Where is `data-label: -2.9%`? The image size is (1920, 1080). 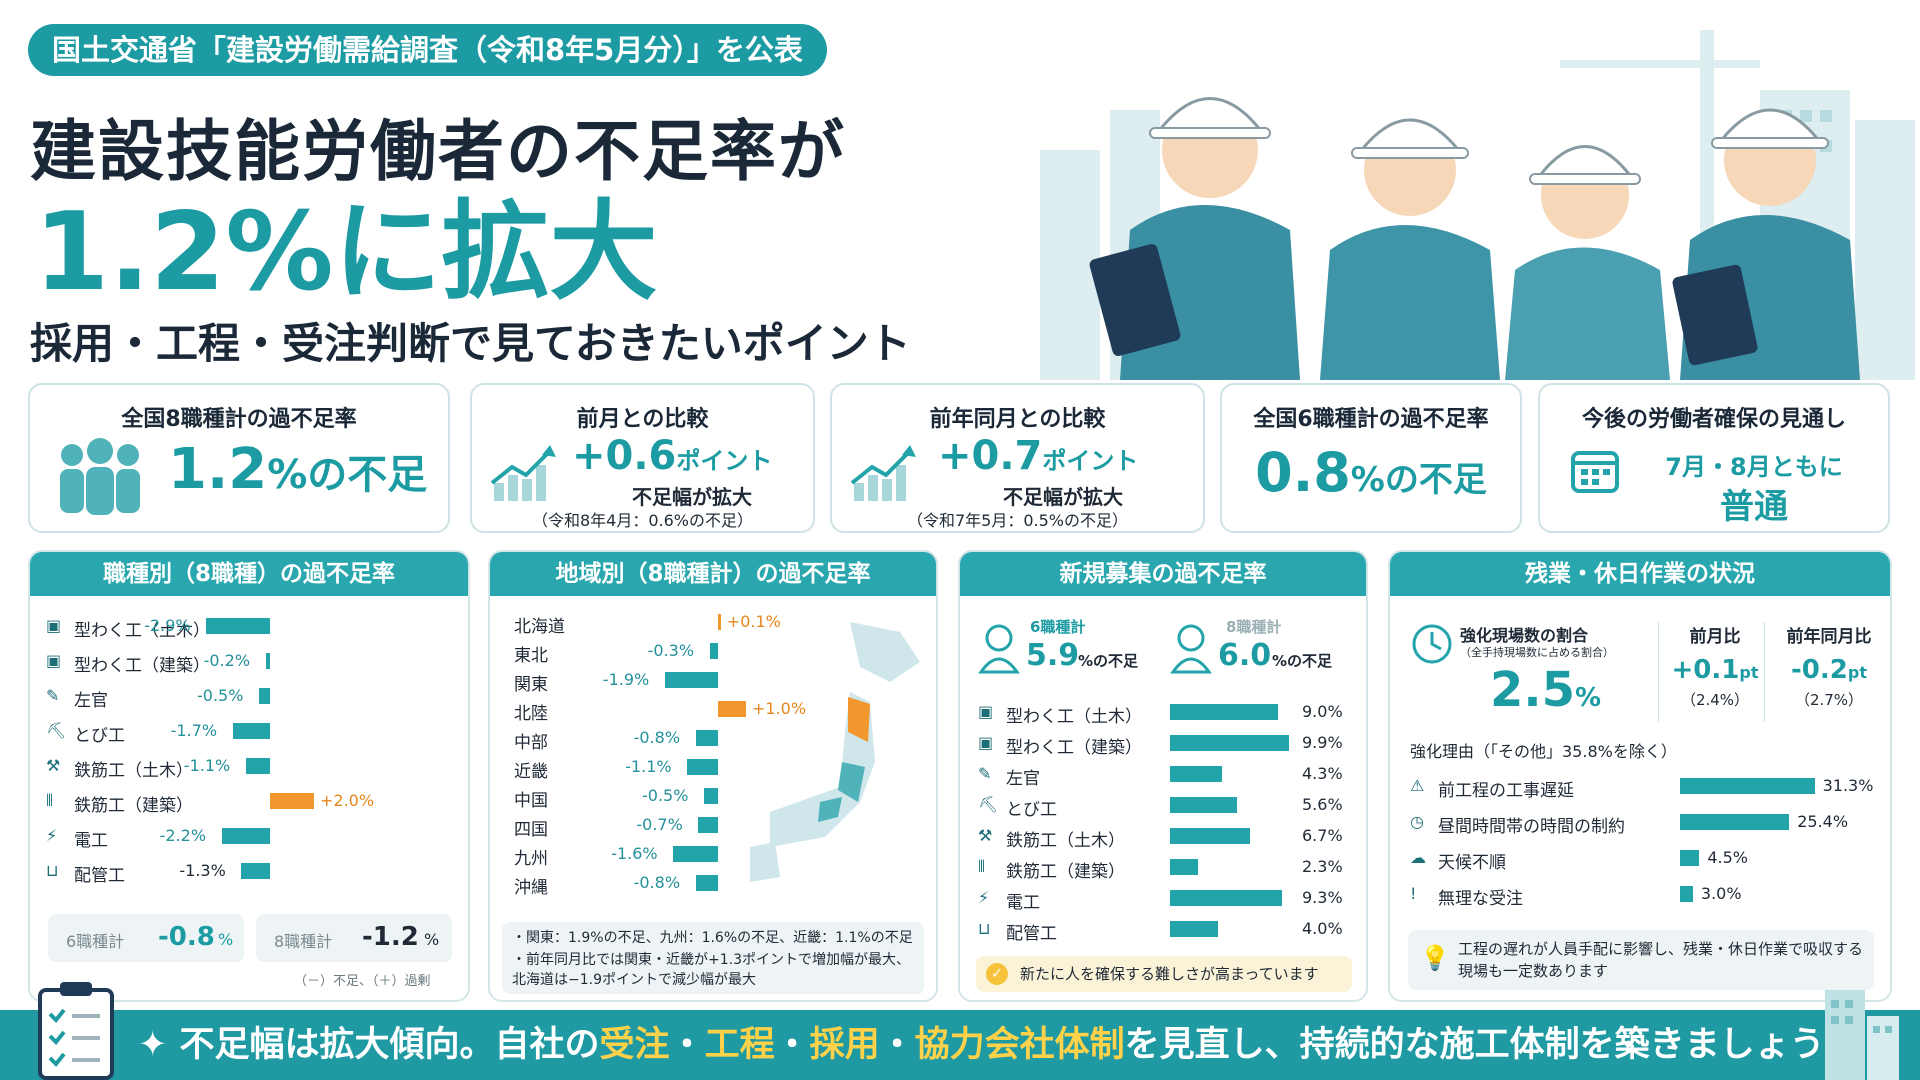 data-label: -2.9% is located at coordinates (167, 625).